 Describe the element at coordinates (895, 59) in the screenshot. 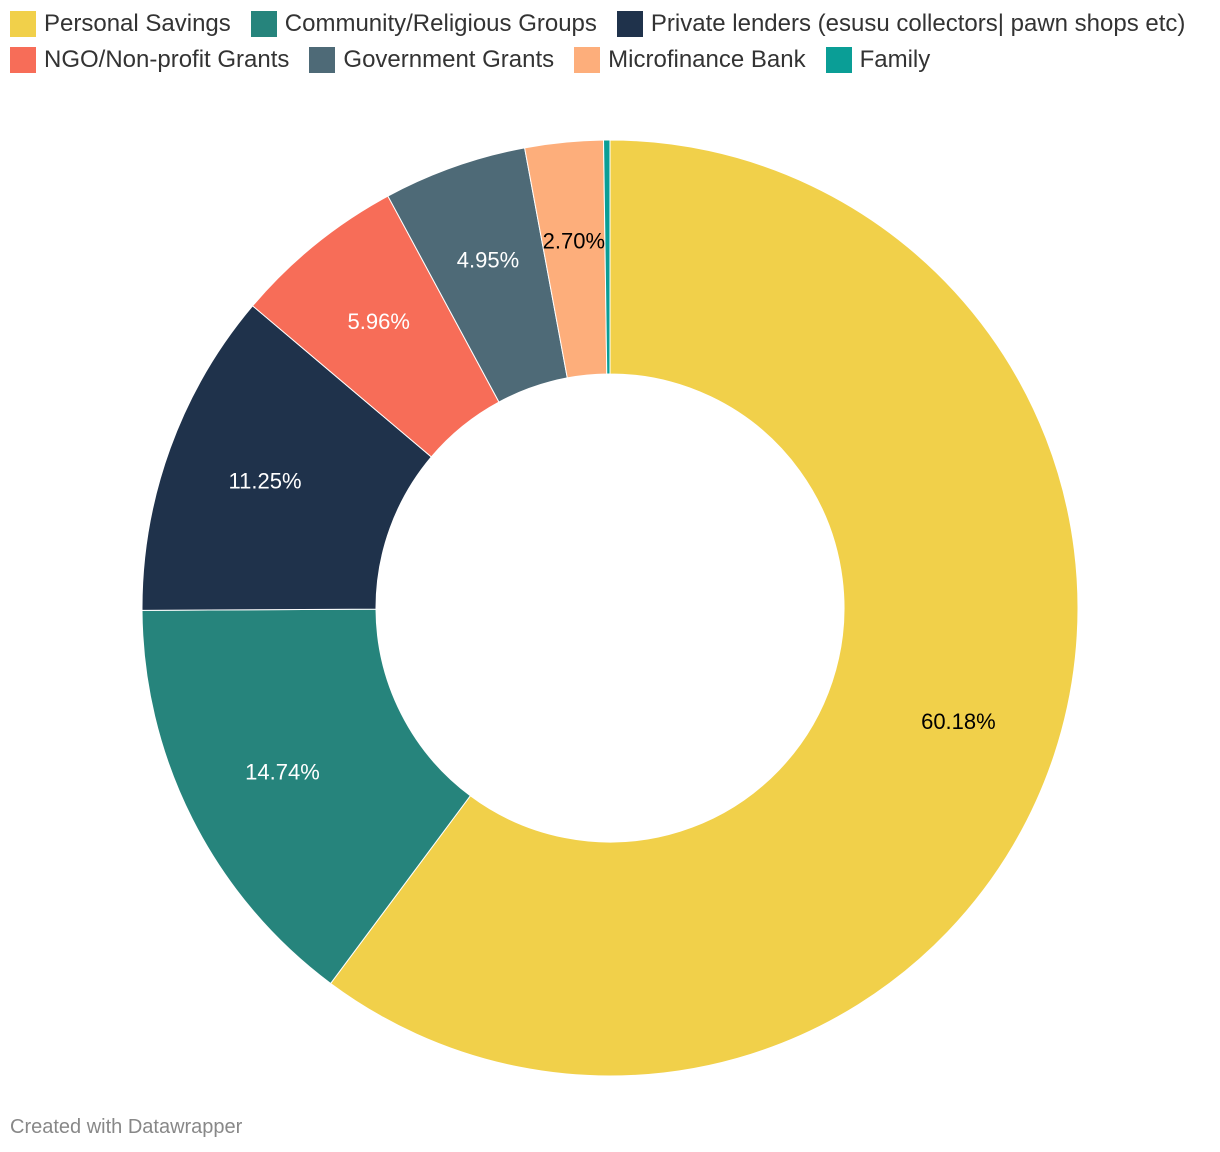

I see `legend-label: Family` at that location.